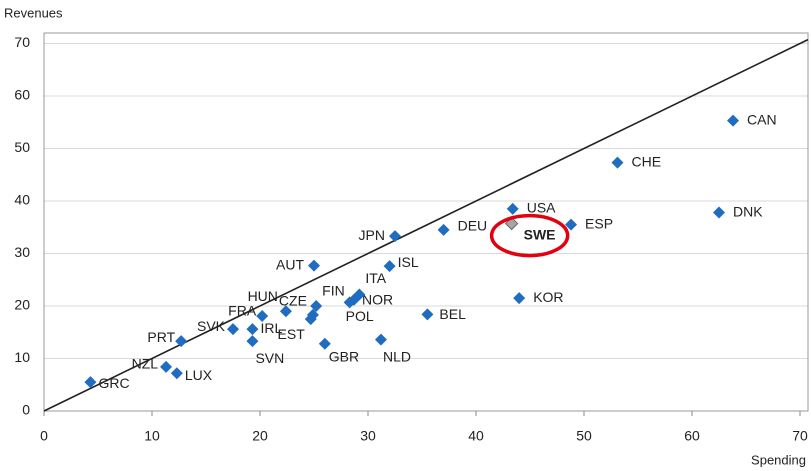  Describe the element at coordinates (145, 364) in the screenshot. I see `point-label: NZL` at that location.